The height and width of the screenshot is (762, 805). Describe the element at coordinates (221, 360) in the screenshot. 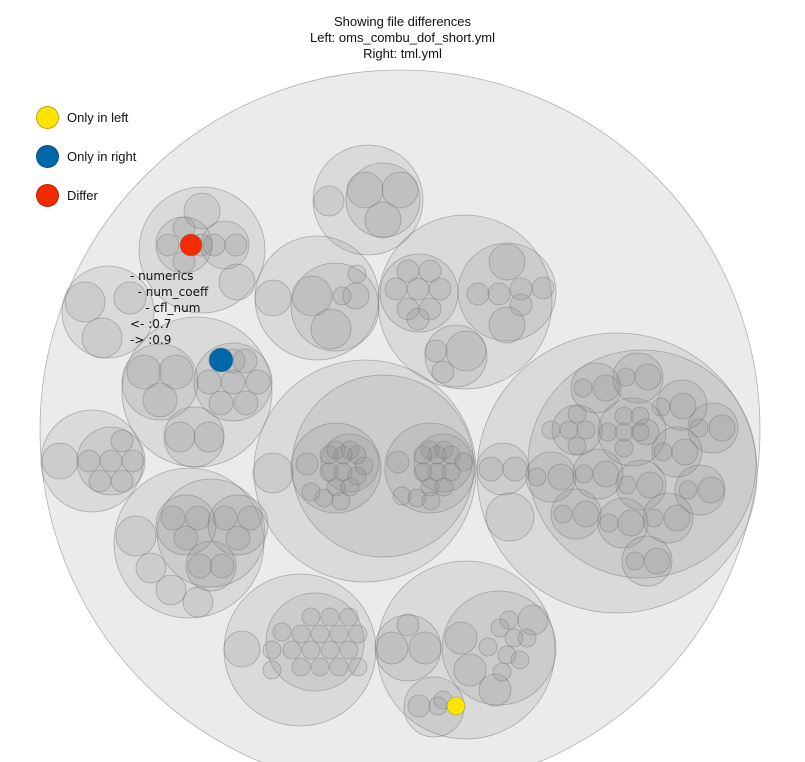

I see `only-in-right-node` at that location.